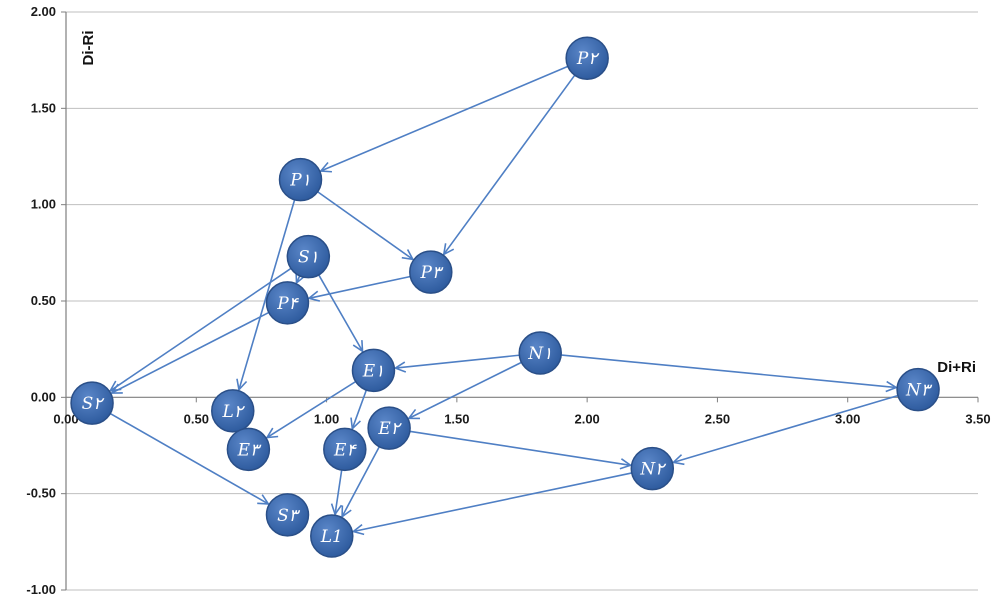 This screenshot has height=601, width=1005. I want to click on node-label: P۱, so click(300, 181).